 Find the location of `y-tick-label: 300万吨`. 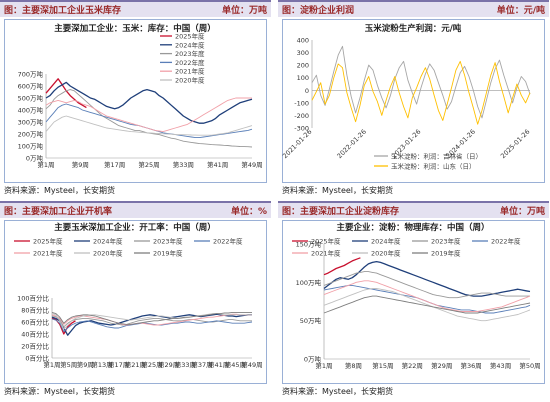

y-tick-label: 300万吨 is located at coordinates (31, 122).